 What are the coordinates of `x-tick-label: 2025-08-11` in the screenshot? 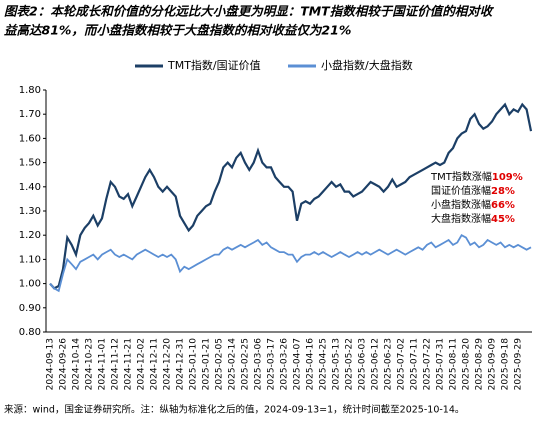 It's located at (453, 364).